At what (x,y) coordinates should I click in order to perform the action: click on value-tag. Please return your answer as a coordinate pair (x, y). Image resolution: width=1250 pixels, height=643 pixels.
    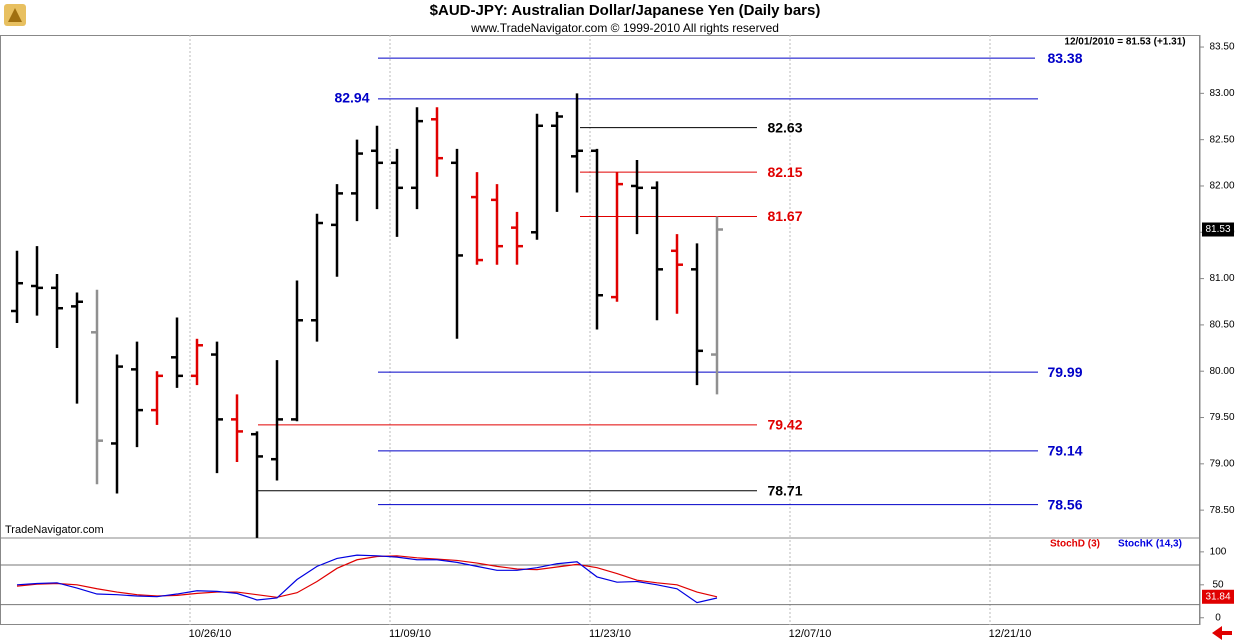
    Looking at the image, I should click on (1218, 596).